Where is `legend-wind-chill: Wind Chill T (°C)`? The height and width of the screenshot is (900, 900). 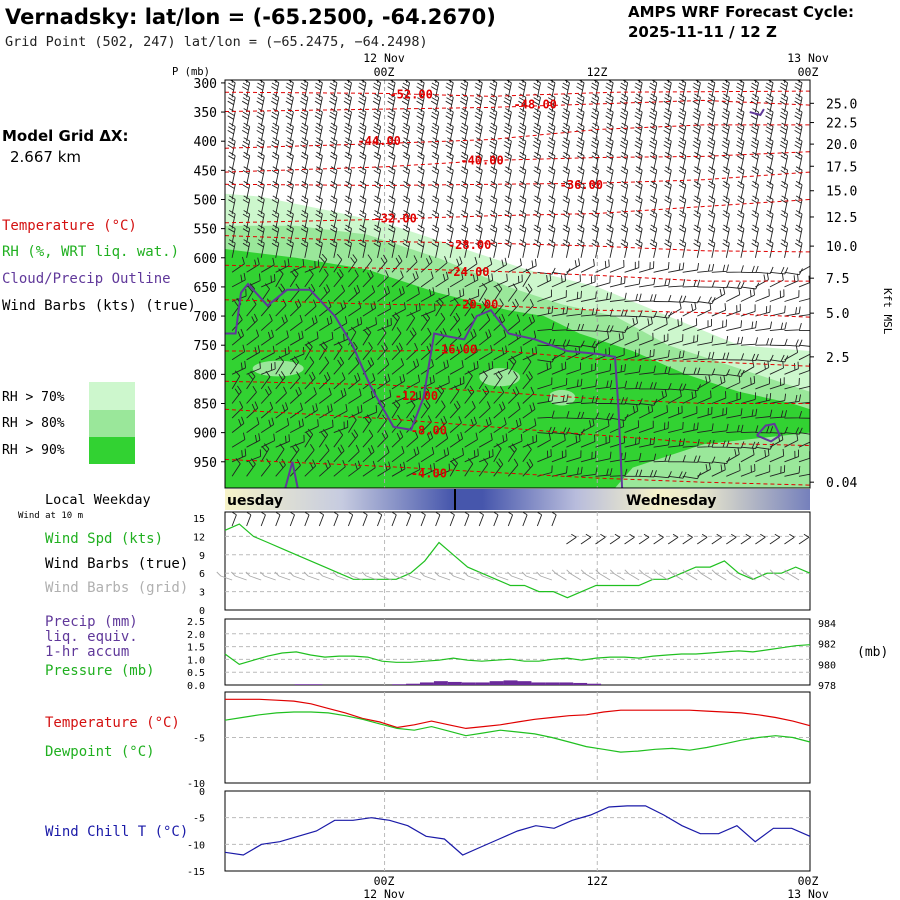 legend-wind-chill: Wind Chill T (°C) is located at coordinates (116, 832).